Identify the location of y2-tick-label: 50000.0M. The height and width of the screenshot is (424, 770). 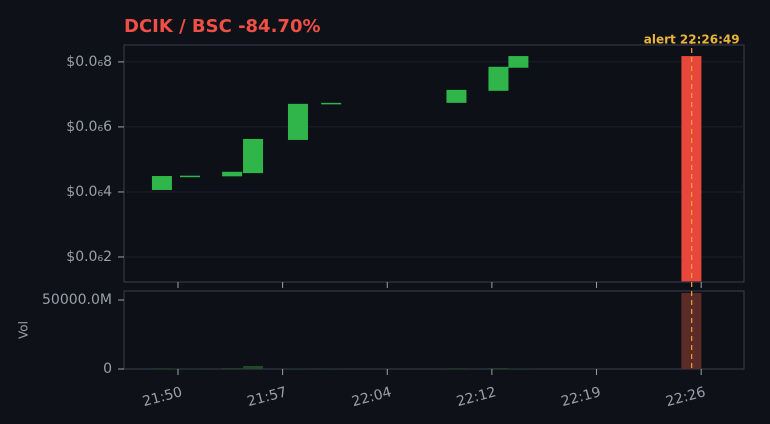
(77, 300).